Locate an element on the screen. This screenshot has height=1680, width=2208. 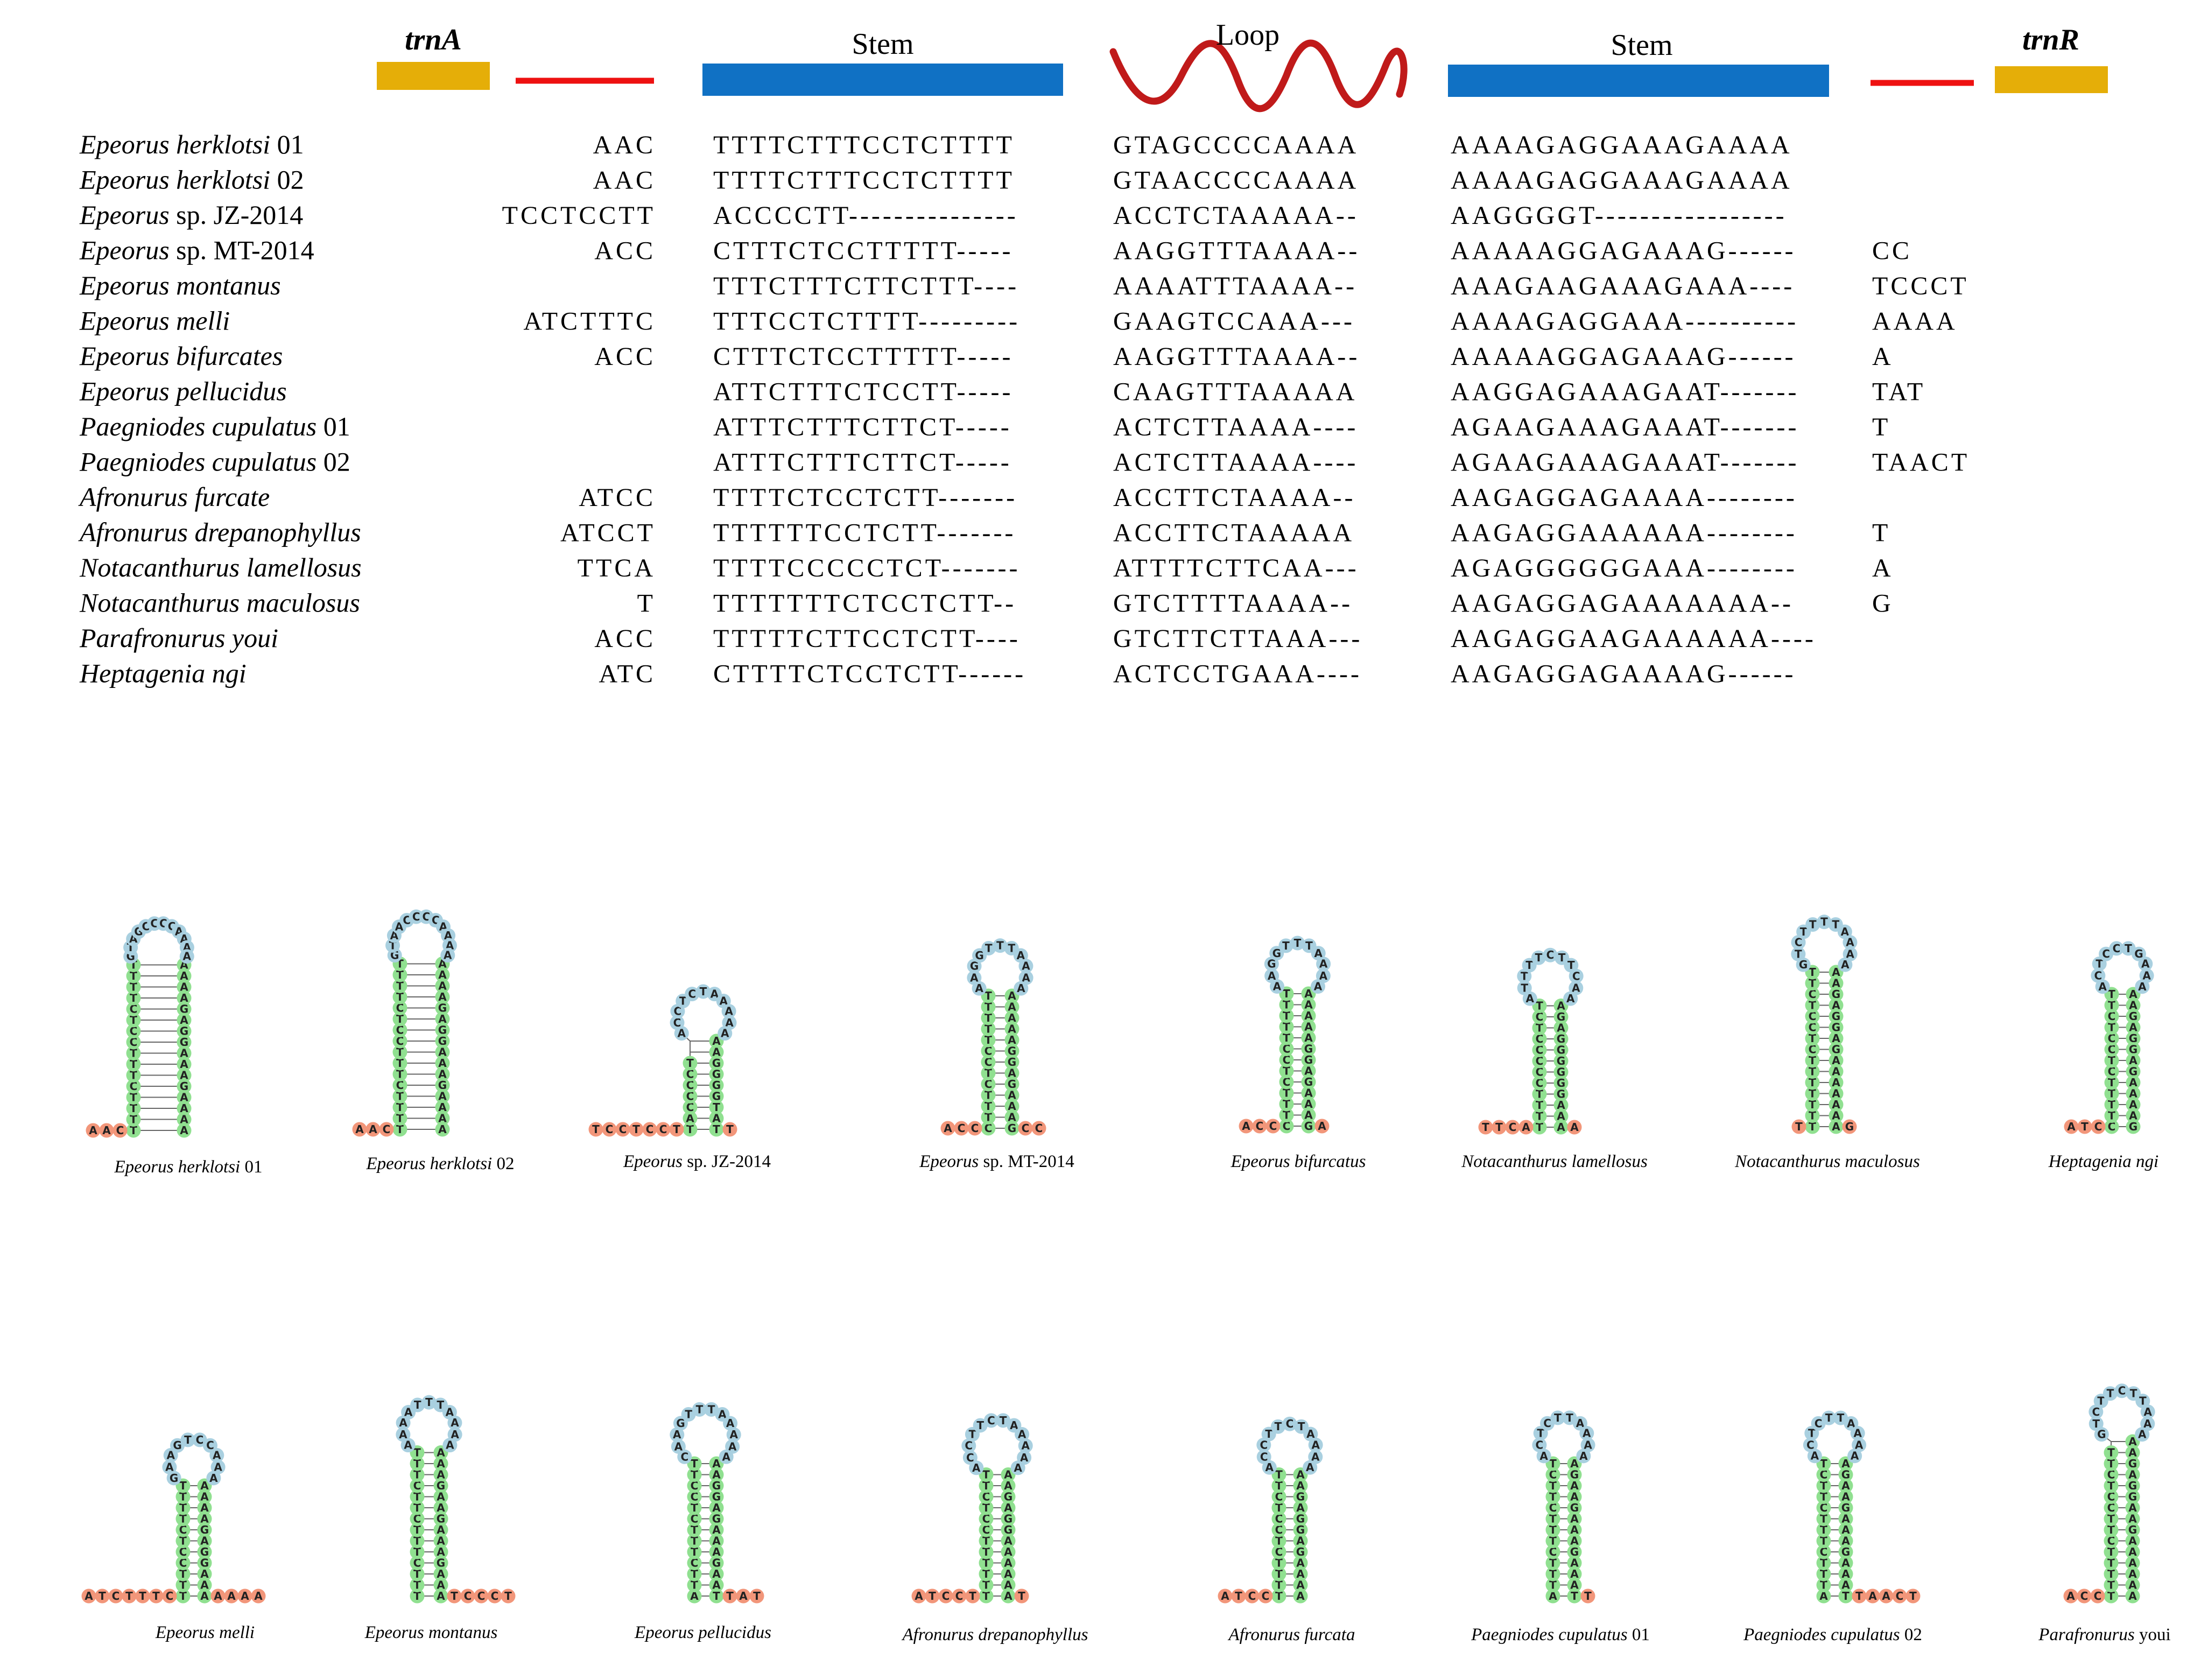
species-name: Epeorus pellucidus is located at coordinates (183, 391).